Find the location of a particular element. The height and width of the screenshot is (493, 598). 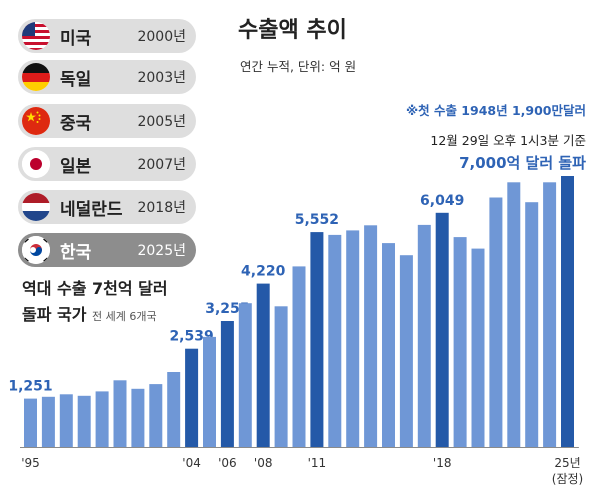

caption-line-2-small: 전 세계 6개국 is located at coordinates (124, 316).